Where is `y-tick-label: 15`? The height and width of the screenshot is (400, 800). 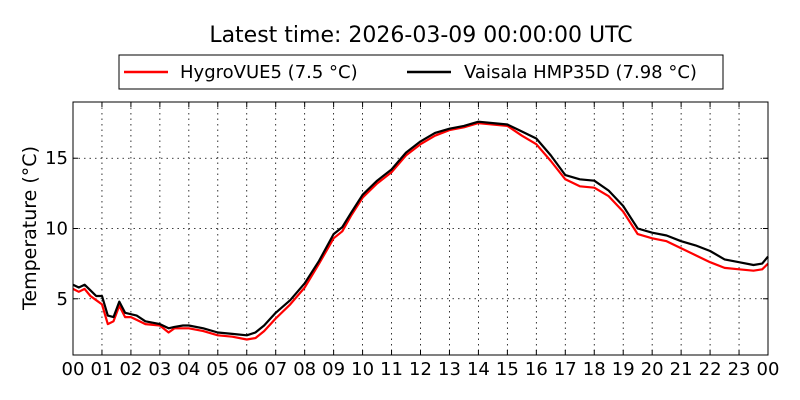
y-tick-label: 15 is located at coordinates (56, 158).